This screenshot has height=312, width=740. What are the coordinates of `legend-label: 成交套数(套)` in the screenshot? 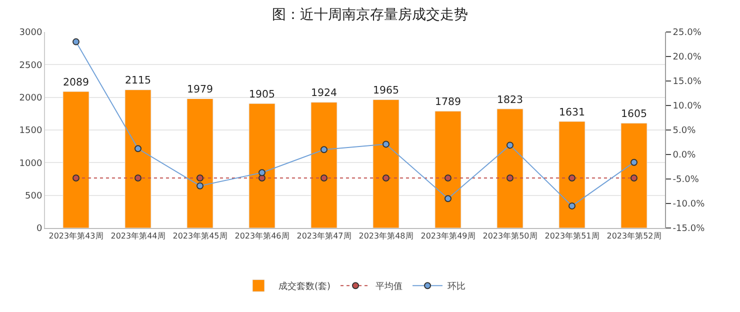 It's located at (304, 286).